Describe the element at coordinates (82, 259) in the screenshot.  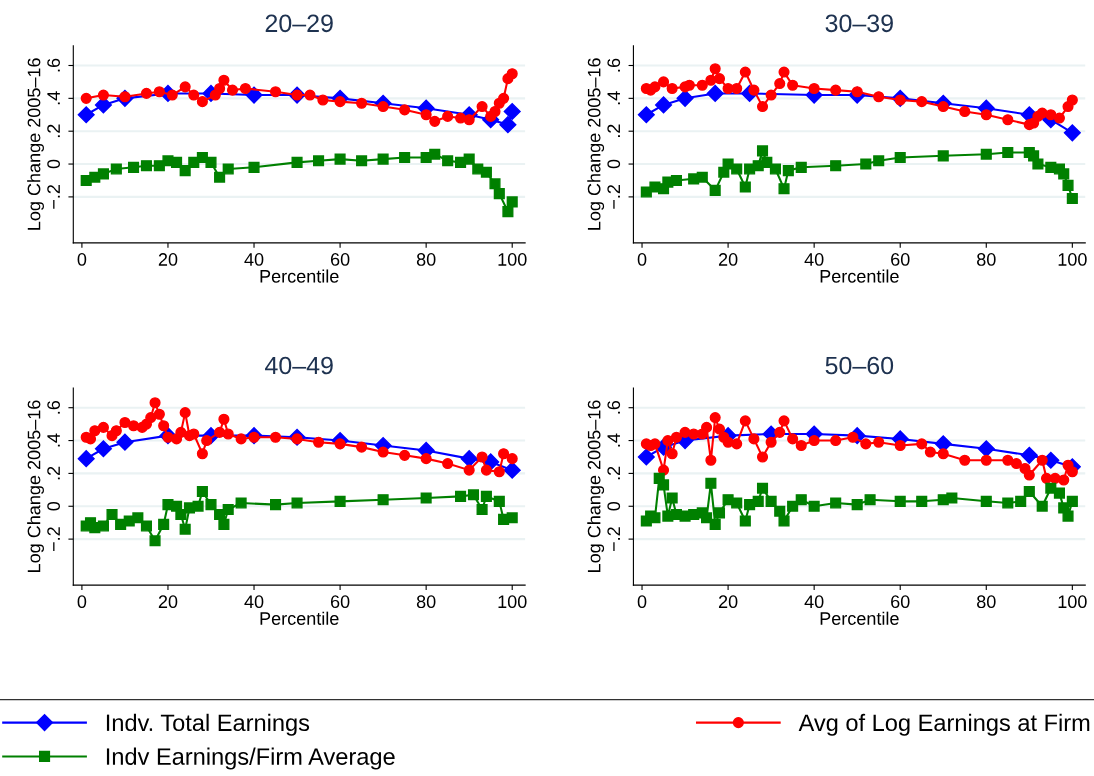
I see `x-tick-label: 0` at that location.